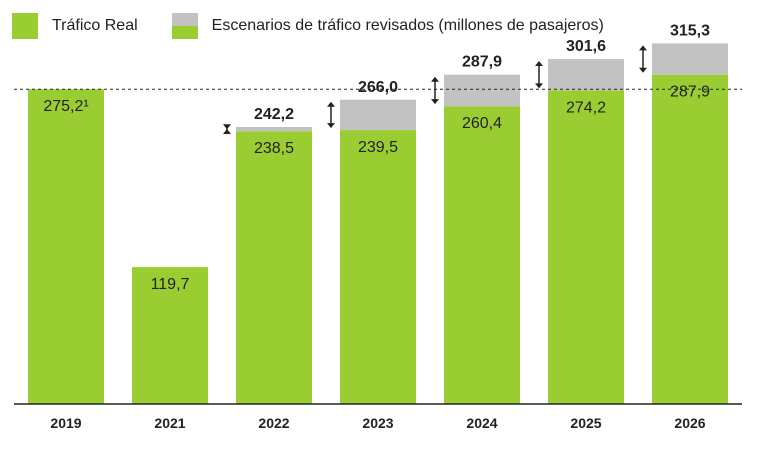 Image resolution: width=762 pixels, height=458 pixels. Describe the element at coordinates (66, 247) in the screenshot. I see `bar-real-2019` at that location.